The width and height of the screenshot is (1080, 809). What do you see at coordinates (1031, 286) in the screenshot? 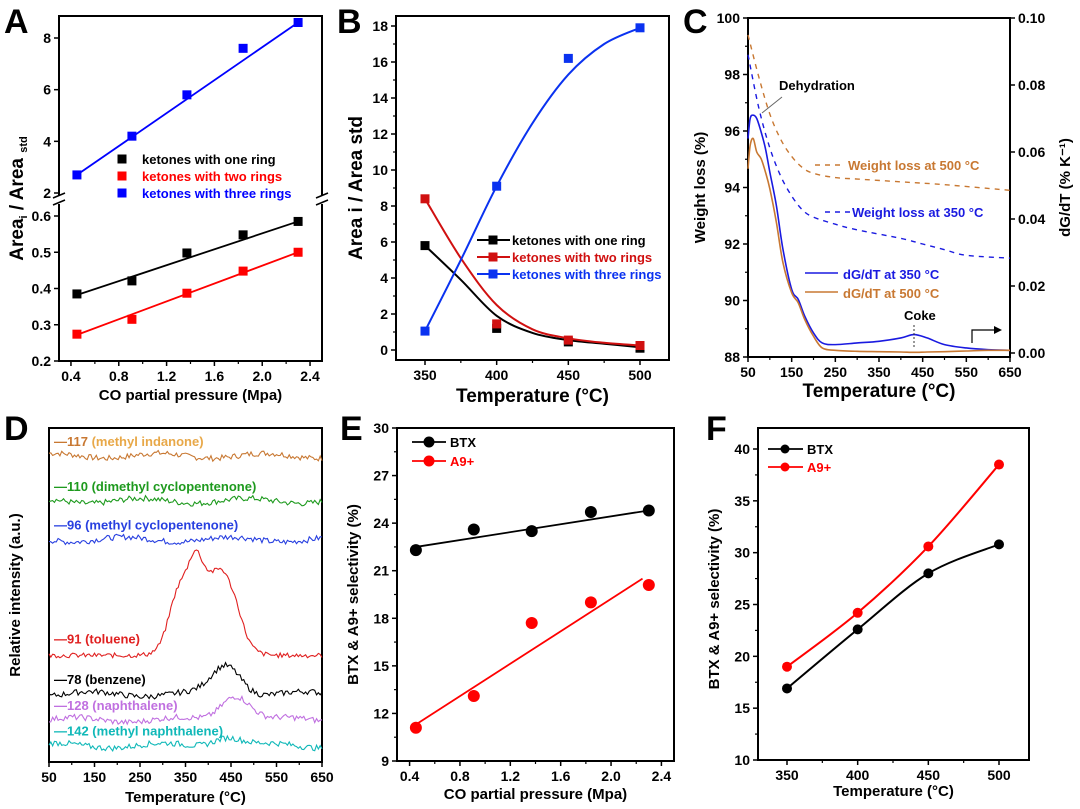
I see `y-right-tick-label: 0.02` at bounding box center [1031, 286].